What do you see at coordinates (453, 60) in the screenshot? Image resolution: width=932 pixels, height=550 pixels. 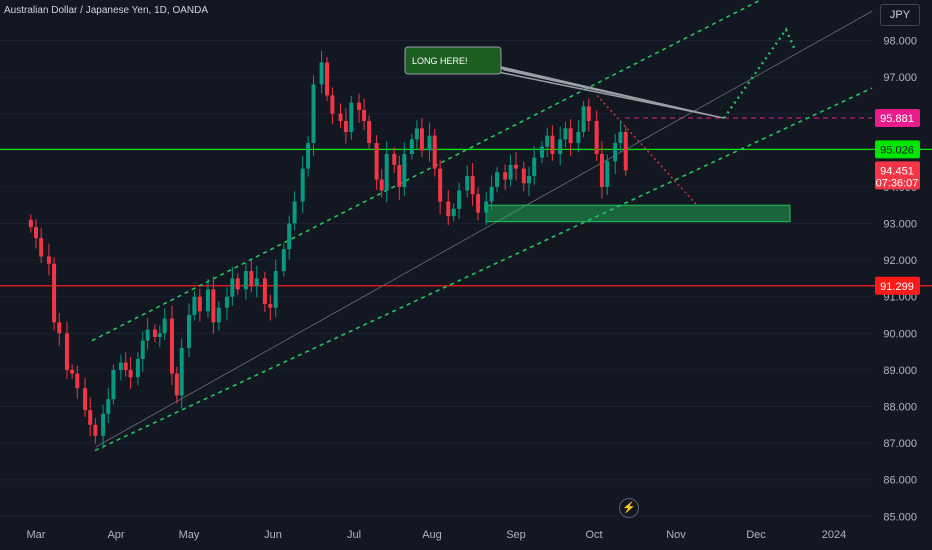 I see `long-here-callout` at bounding box center [453, 60].